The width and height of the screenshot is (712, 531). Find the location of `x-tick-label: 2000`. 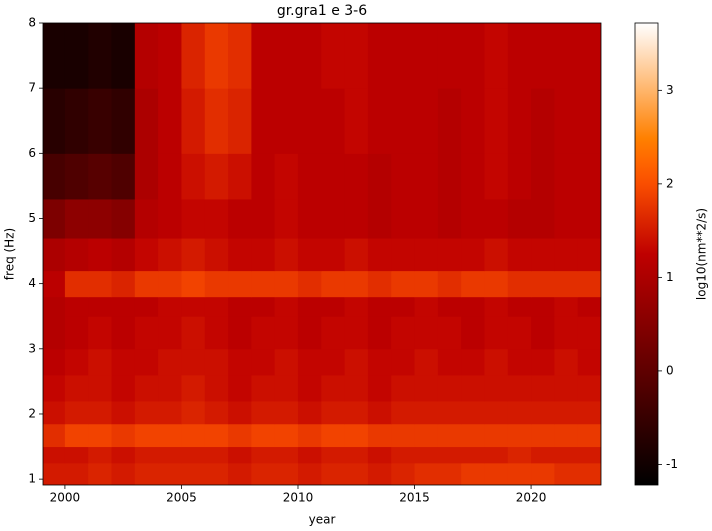

x-tick-label: 2000 is located at coordinates (65, 498).